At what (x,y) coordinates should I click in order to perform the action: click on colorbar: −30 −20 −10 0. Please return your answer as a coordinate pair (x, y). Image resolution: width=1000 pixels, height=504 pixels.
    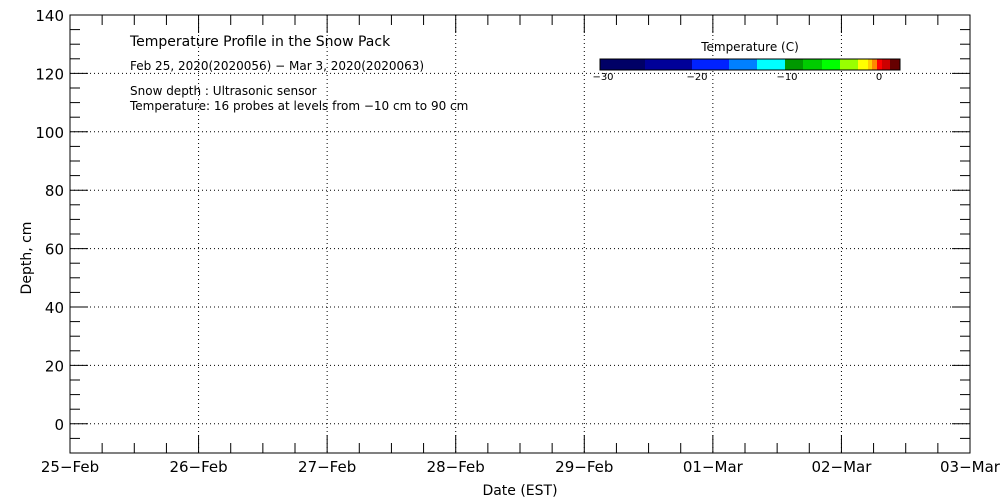
    Looking at the image, I should click on (746, 70).